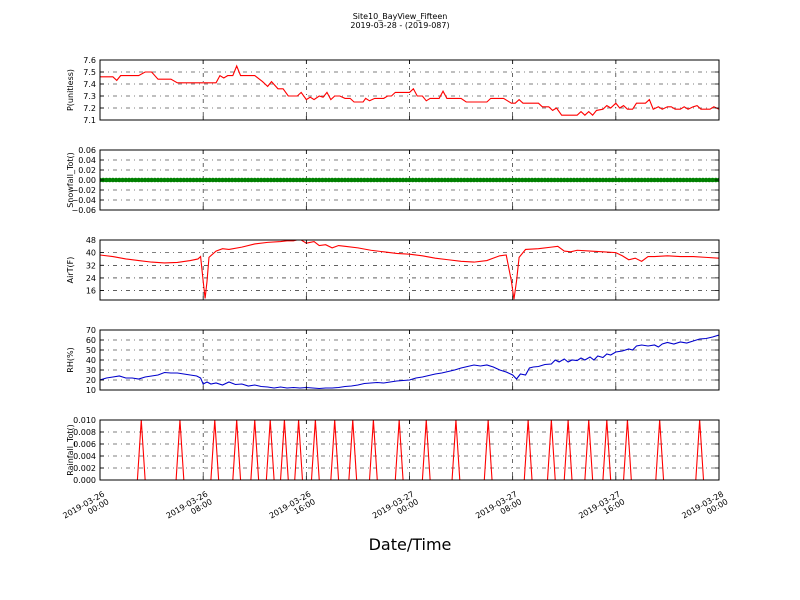  What do you see at coordinates (83, 210) in the screenshot?
I see `y-tick-label: −0.06` at bounding box center [83, 210].